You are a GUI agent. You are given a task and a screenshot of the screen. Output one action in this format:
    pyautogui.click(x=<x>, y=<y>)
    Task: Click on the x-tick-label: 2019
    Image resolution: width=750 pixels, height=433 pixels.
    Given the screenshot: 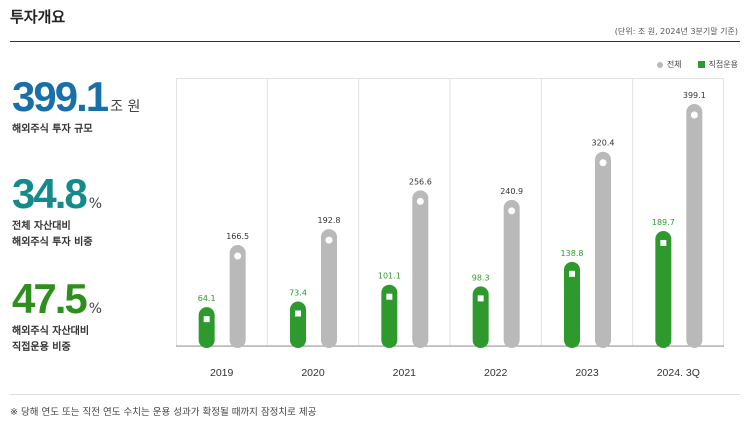 What is the action you would take?
    pyautogui.click(x=222, y=373)
    